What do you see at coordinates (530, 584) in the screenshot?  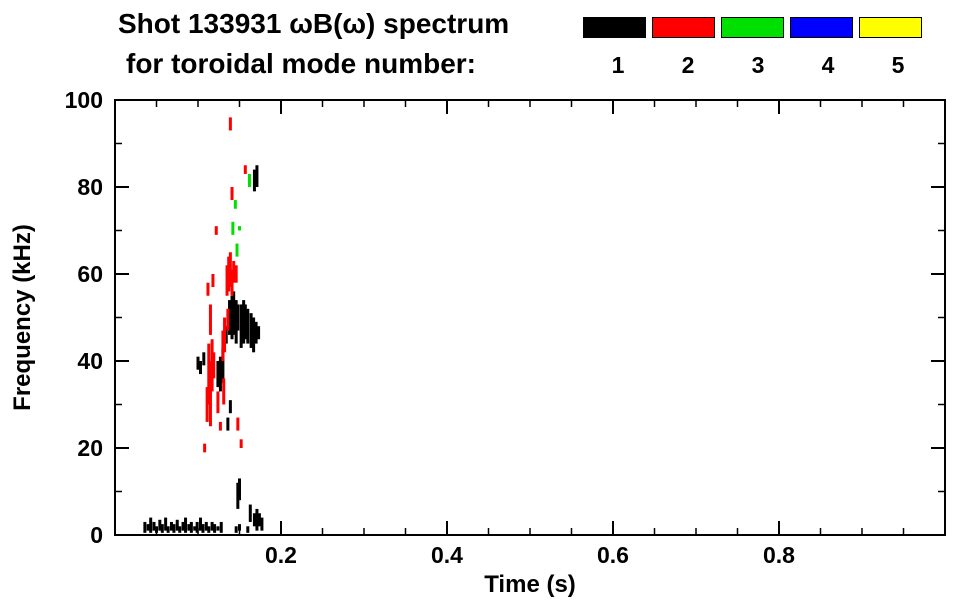 I see `x-axis-title: Time (s)` at bounding box center [530, 584].